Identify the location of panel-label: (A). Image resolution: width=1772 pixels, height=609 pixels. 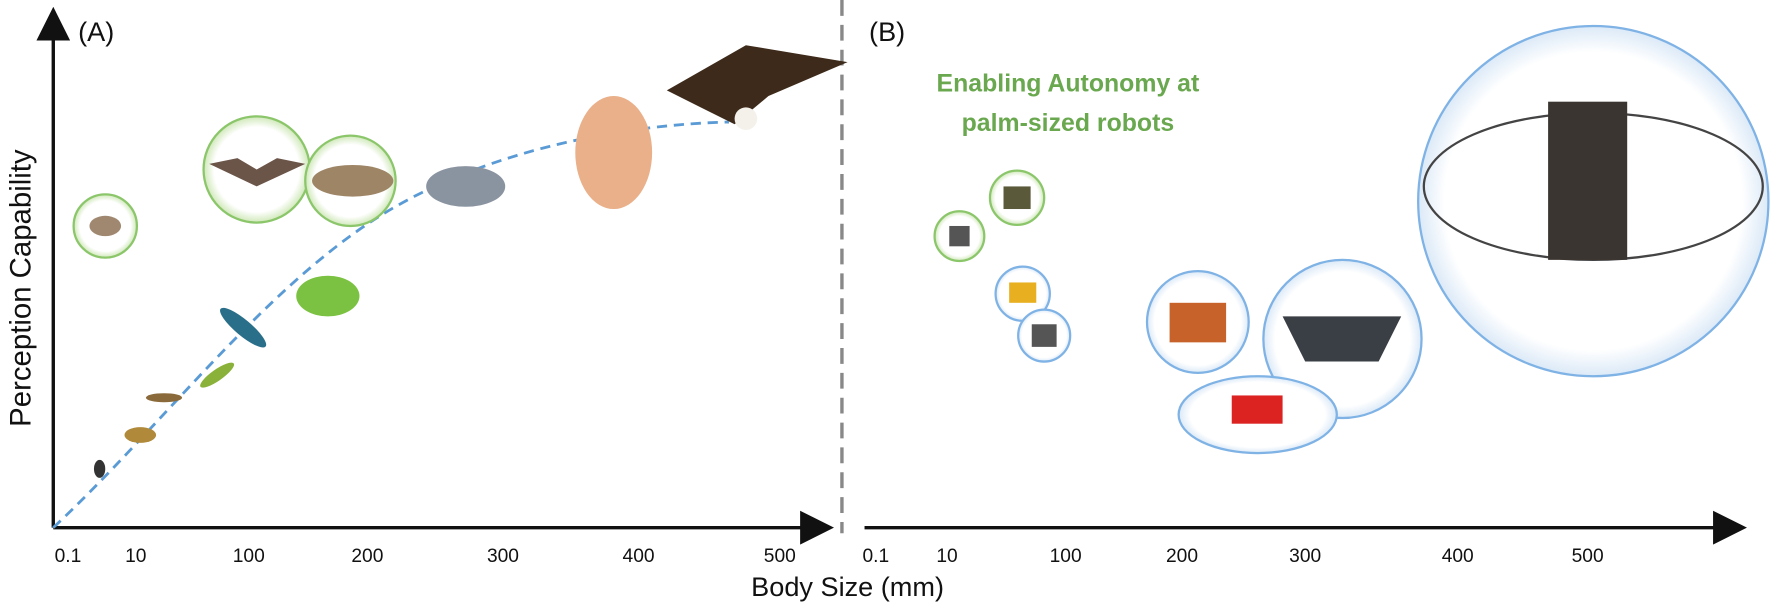
(96, 31).